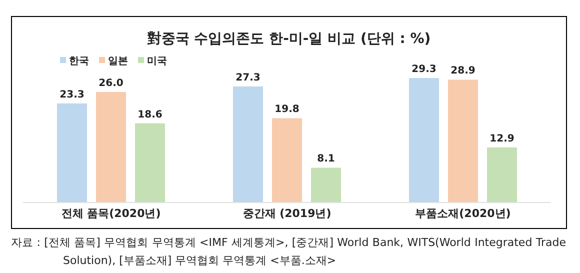 Image resolution: width=580 pixels, height=273 pixels. Describe the element at coordinates (288, 252) in the screenshot. I see `text: 자료 : [전체 품목] 무역협회 무역통계 <IMF 세계통계>, [중간재] World Bank, WITS(World Integrated Trade Solution), [부품소재] 무역협회 무역통계 <부품.소재>` at that location.